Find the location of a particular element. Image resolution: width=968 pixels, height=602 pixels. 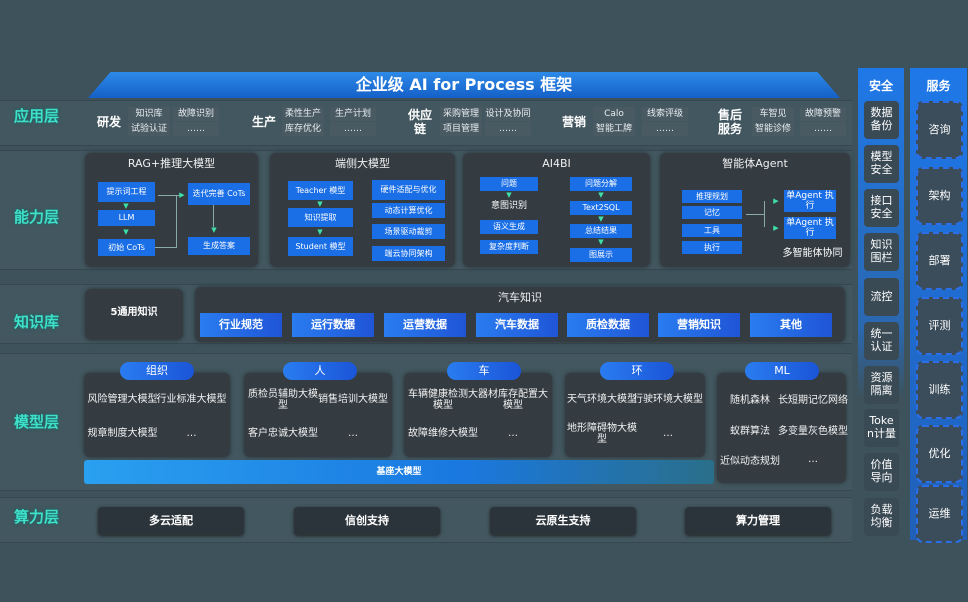

compute-item: 算力管理 is located at coordinates (758, 521).